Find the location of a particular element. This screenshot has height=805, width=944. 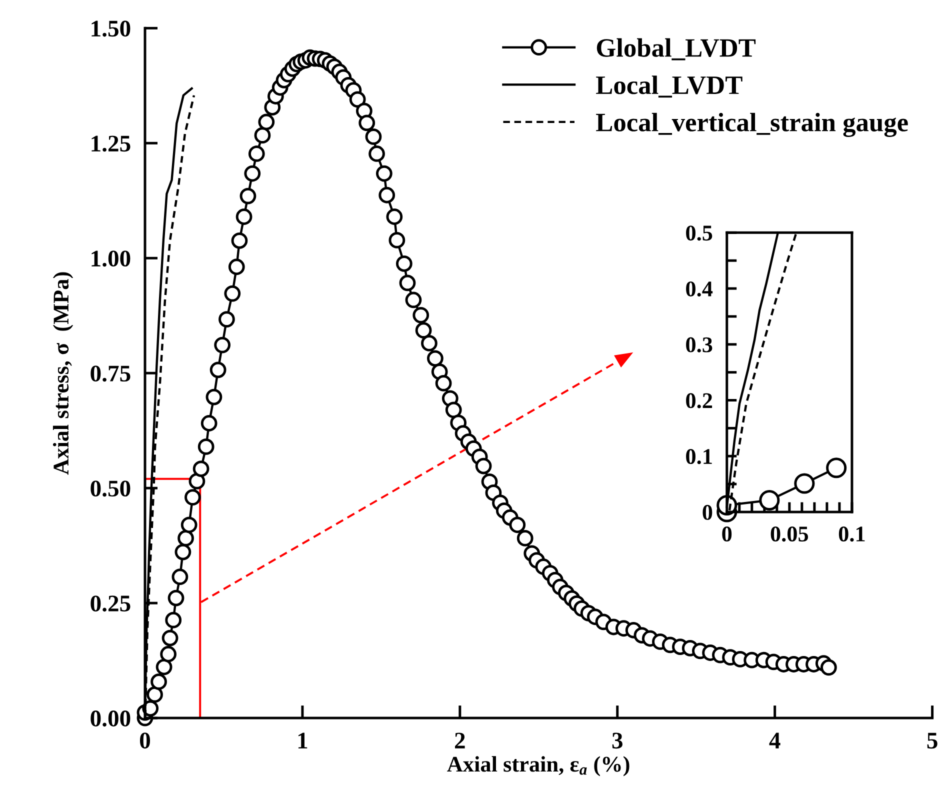

x-tick-label: 1 is located at coordinates (303, 740).